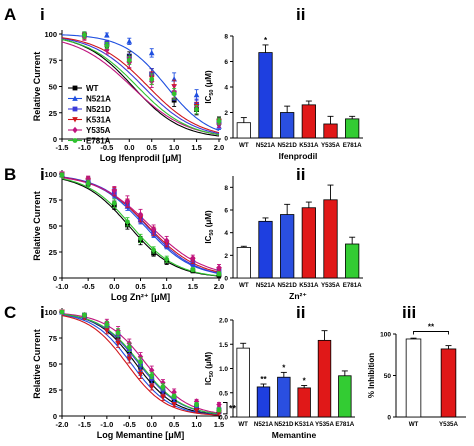 Image resolution: width=474 pixels, height=446 pixels. What do you see at coordinates (37, 226) in the screenshot?
I see `panel-b-i-y-axis-label: Relative Current` at bounding box center [37, 226].